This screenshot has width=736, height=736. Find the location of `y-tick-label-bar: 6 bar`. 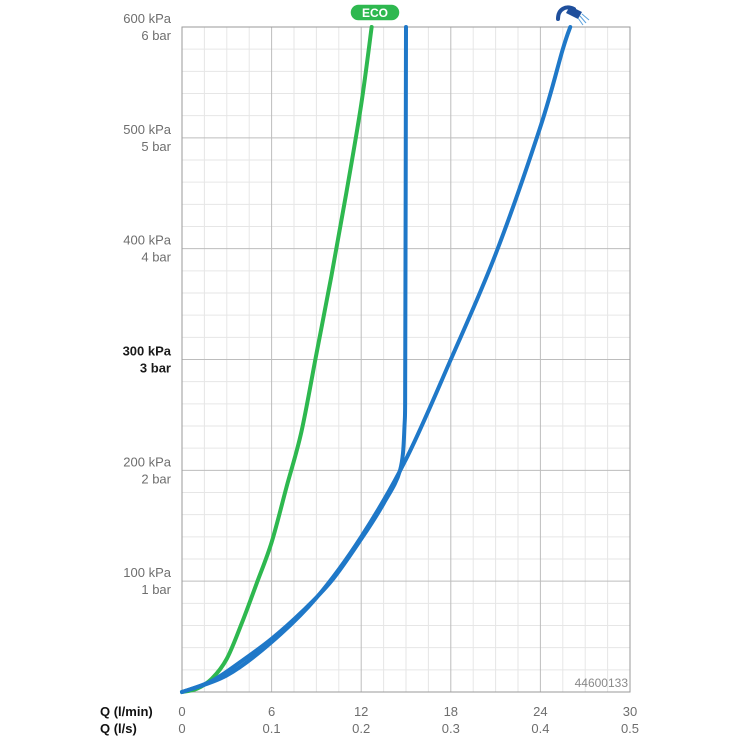

y-tick-label-bar: 6 bar is located at coordinates (156, 35).